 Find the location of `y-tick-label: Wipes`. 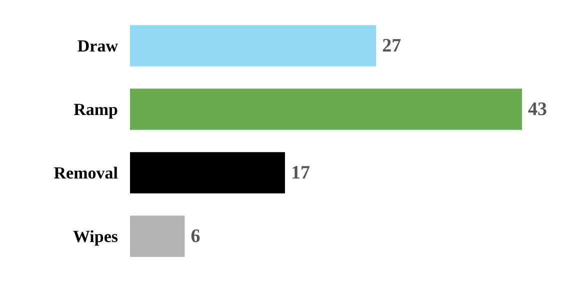

y-tick-label: Wipes is located at coordinates (95, 236).